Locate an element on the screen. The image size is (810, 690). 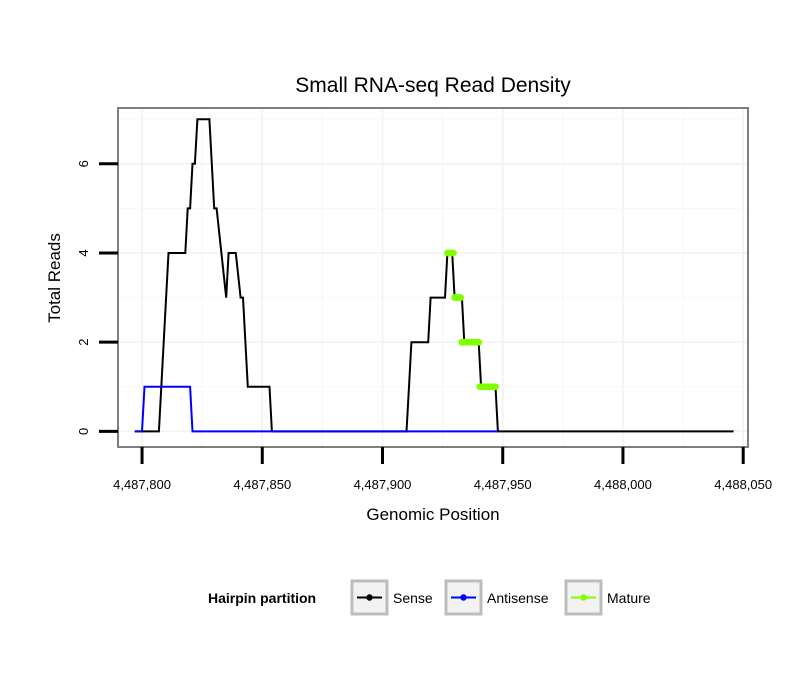
chart-title: Small RNA-seq Read Density is located at coordinates (433, 85).